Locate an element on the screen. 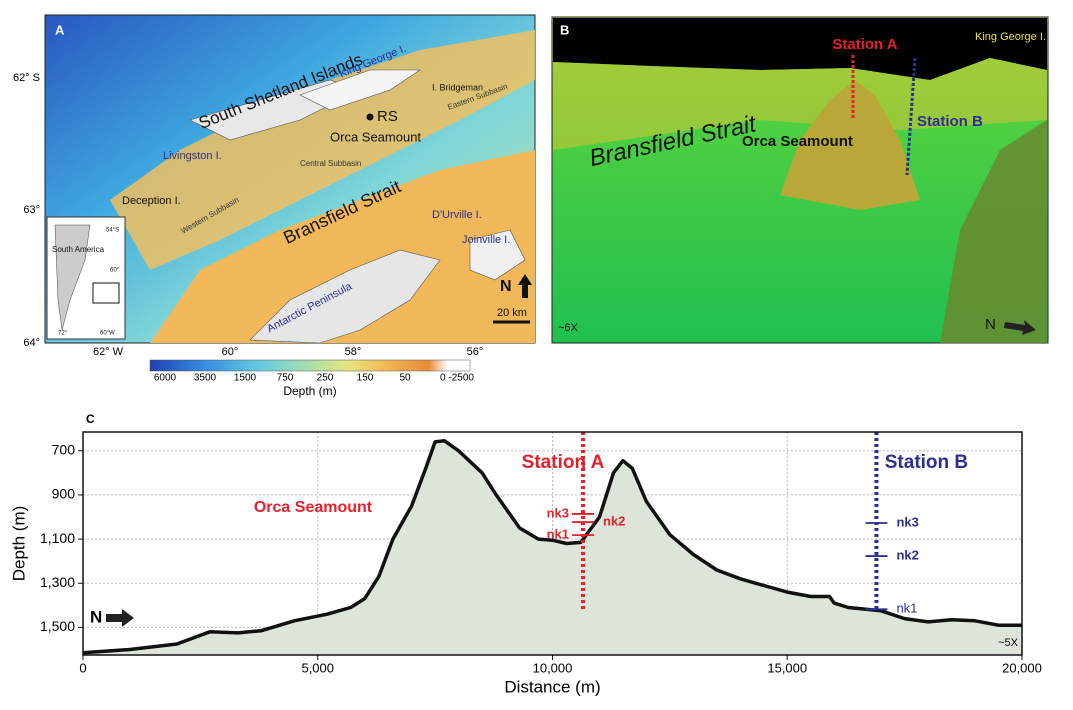 The width and height of the screenshot is (1073, 710). view-label: ~6X is located at coordinates (568, 328).